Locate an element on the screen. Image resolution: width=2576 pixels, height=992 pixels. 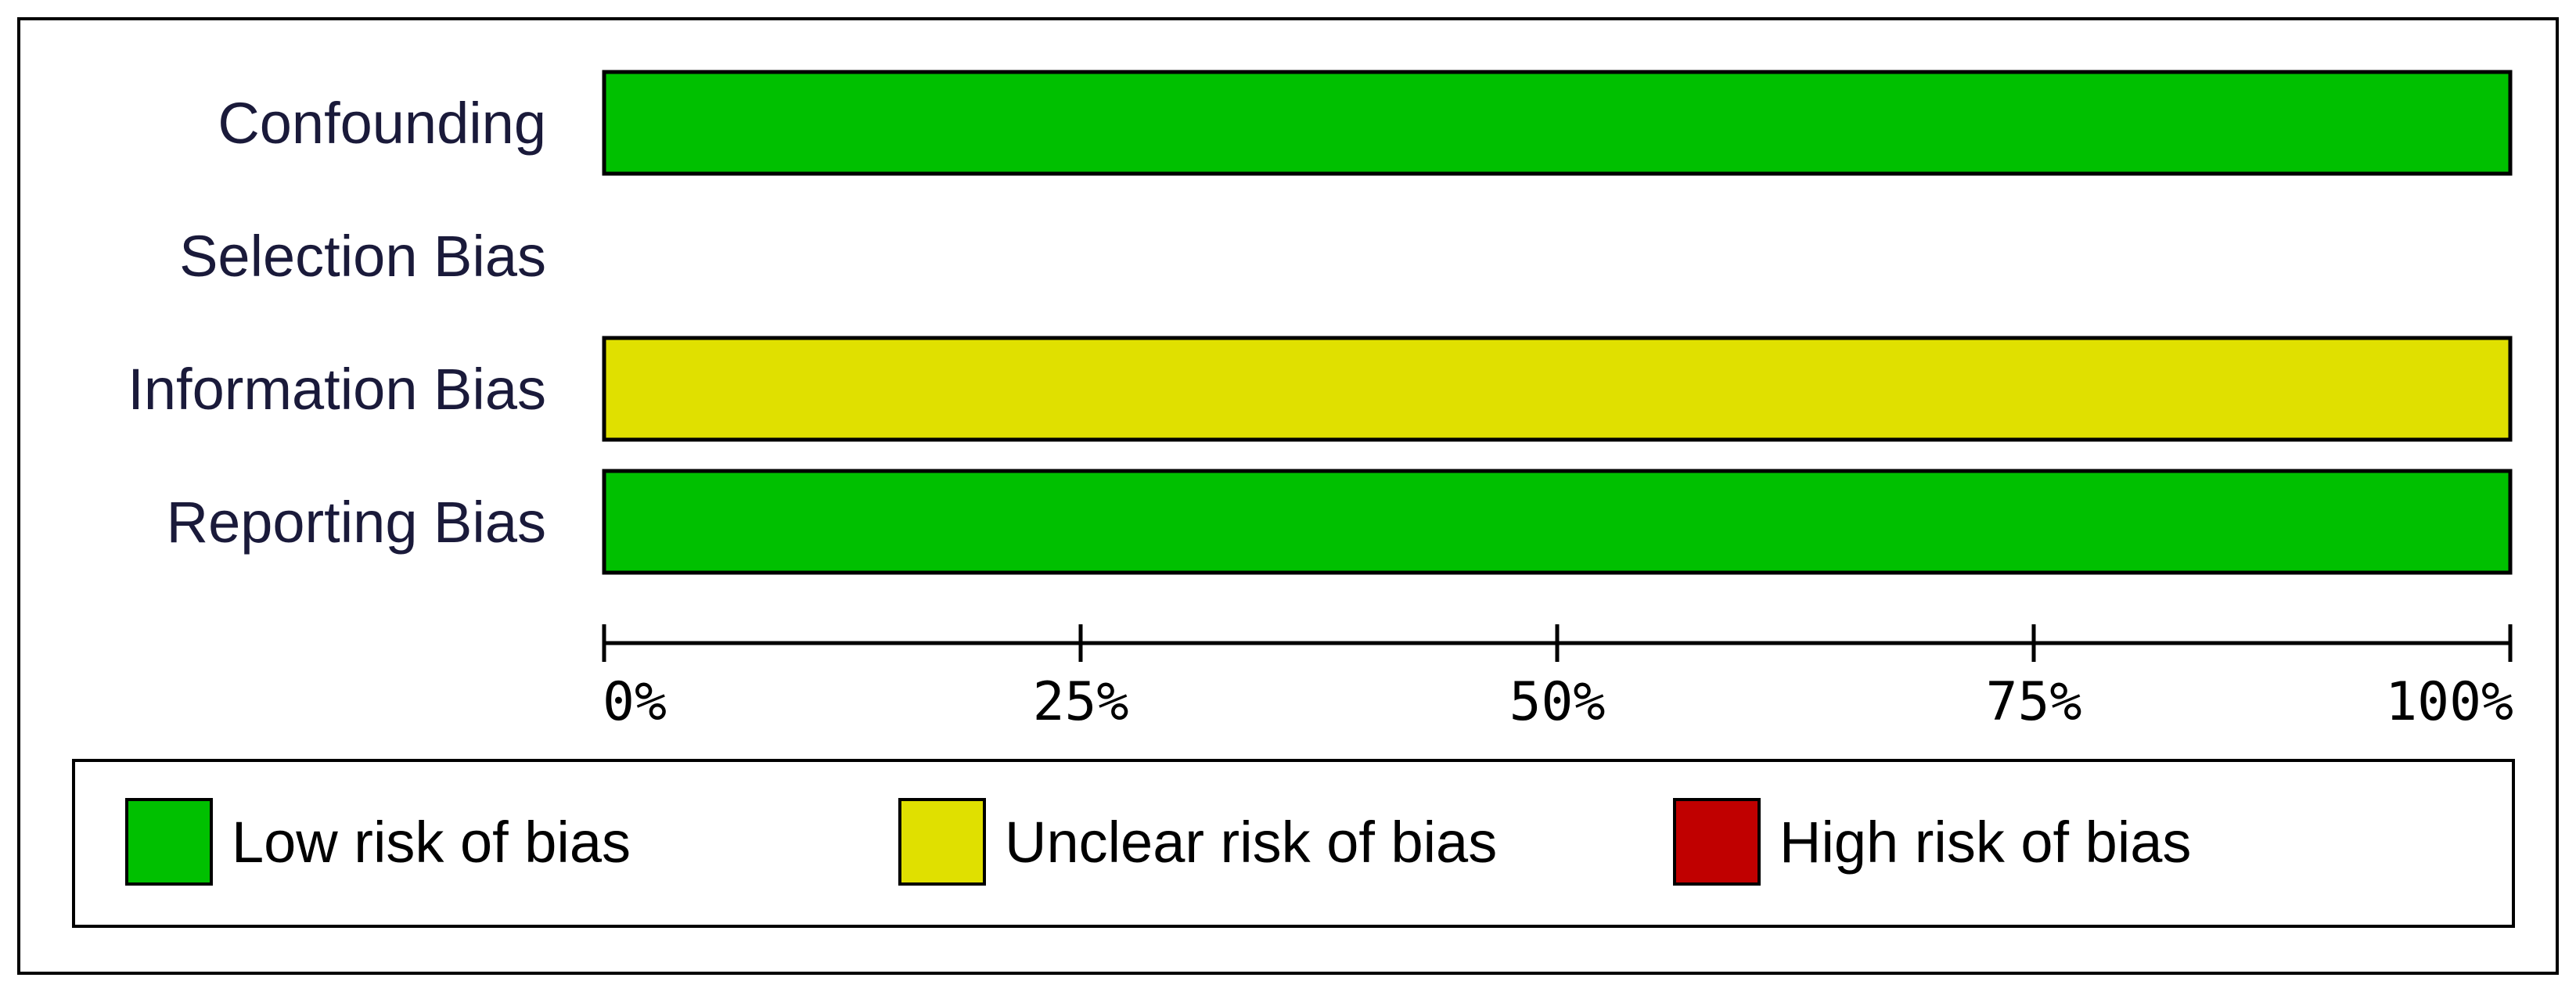
category-label-information-bias: Information Bias is located at coordinates (337, 389).